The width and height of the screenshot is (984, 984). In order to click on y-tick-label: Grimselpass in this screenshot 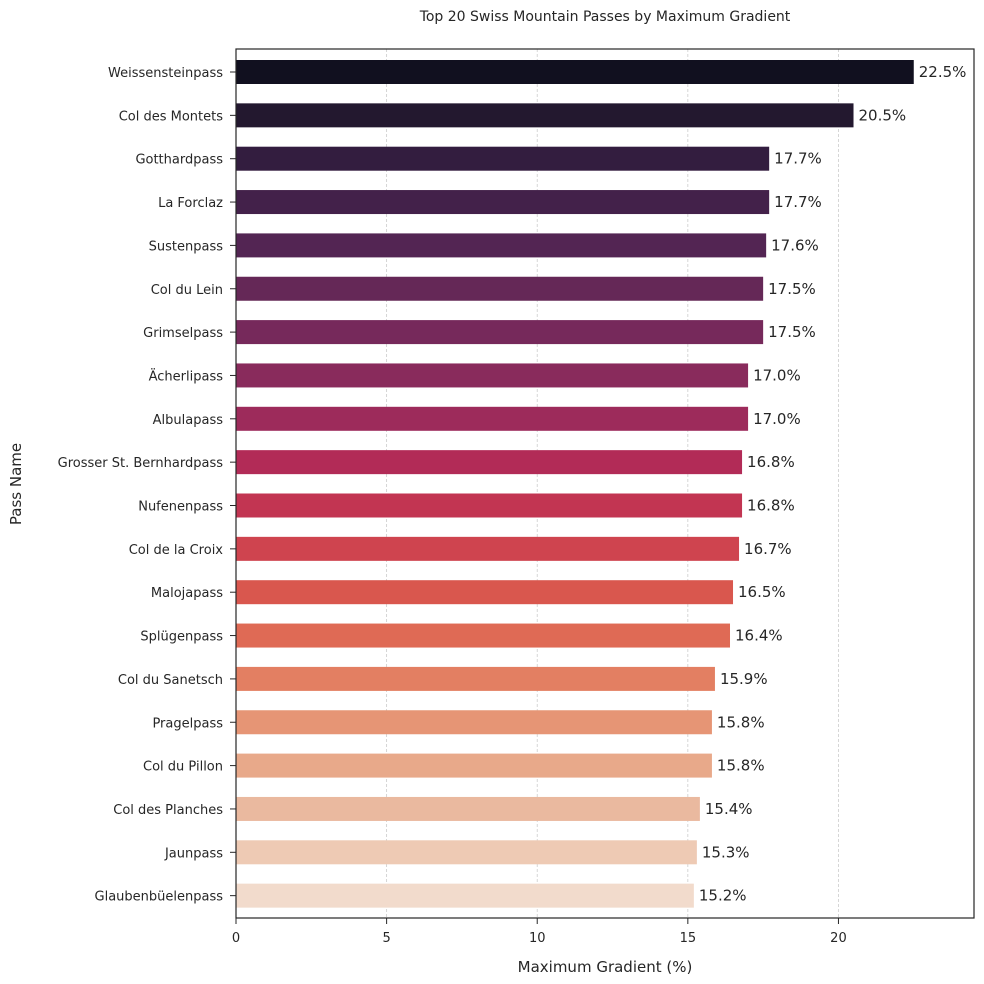, I will do `click(183, 333)`.